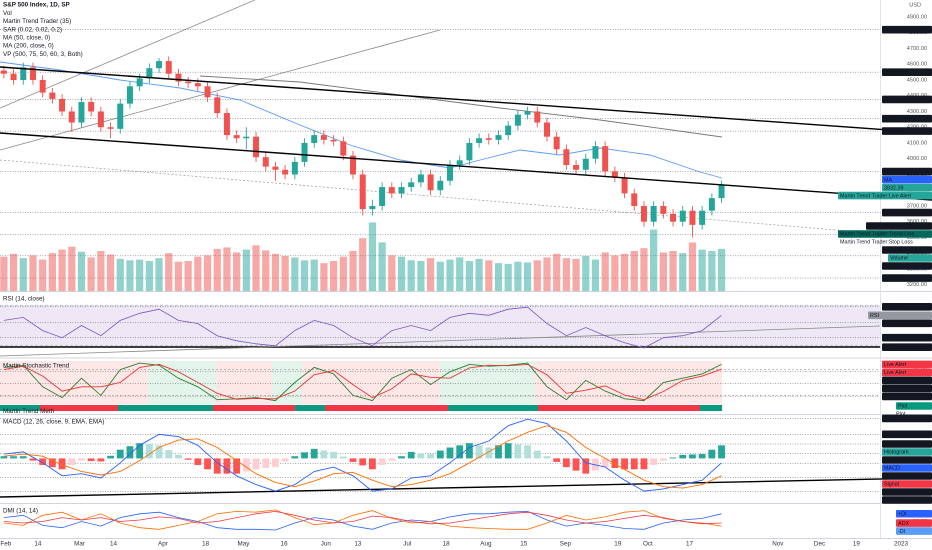 The width and height of the screenshot is (932, 550). Describe the element at coordinates (894, 251) in the screenshot. I see `axis-tag-label: 3516.91` at that location.